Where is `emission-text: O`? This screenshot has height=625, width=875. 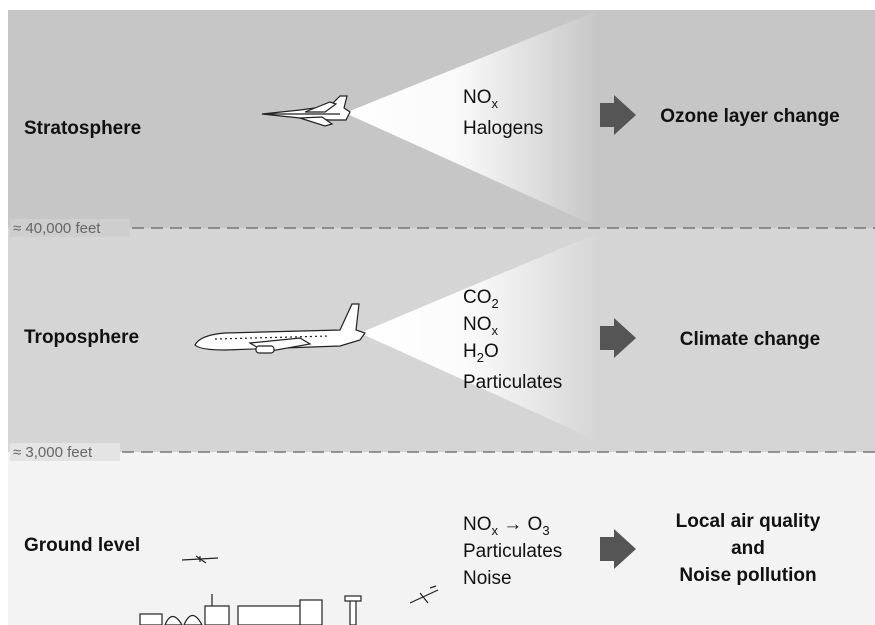 emission-text: O is located at coordinates (491, 351).